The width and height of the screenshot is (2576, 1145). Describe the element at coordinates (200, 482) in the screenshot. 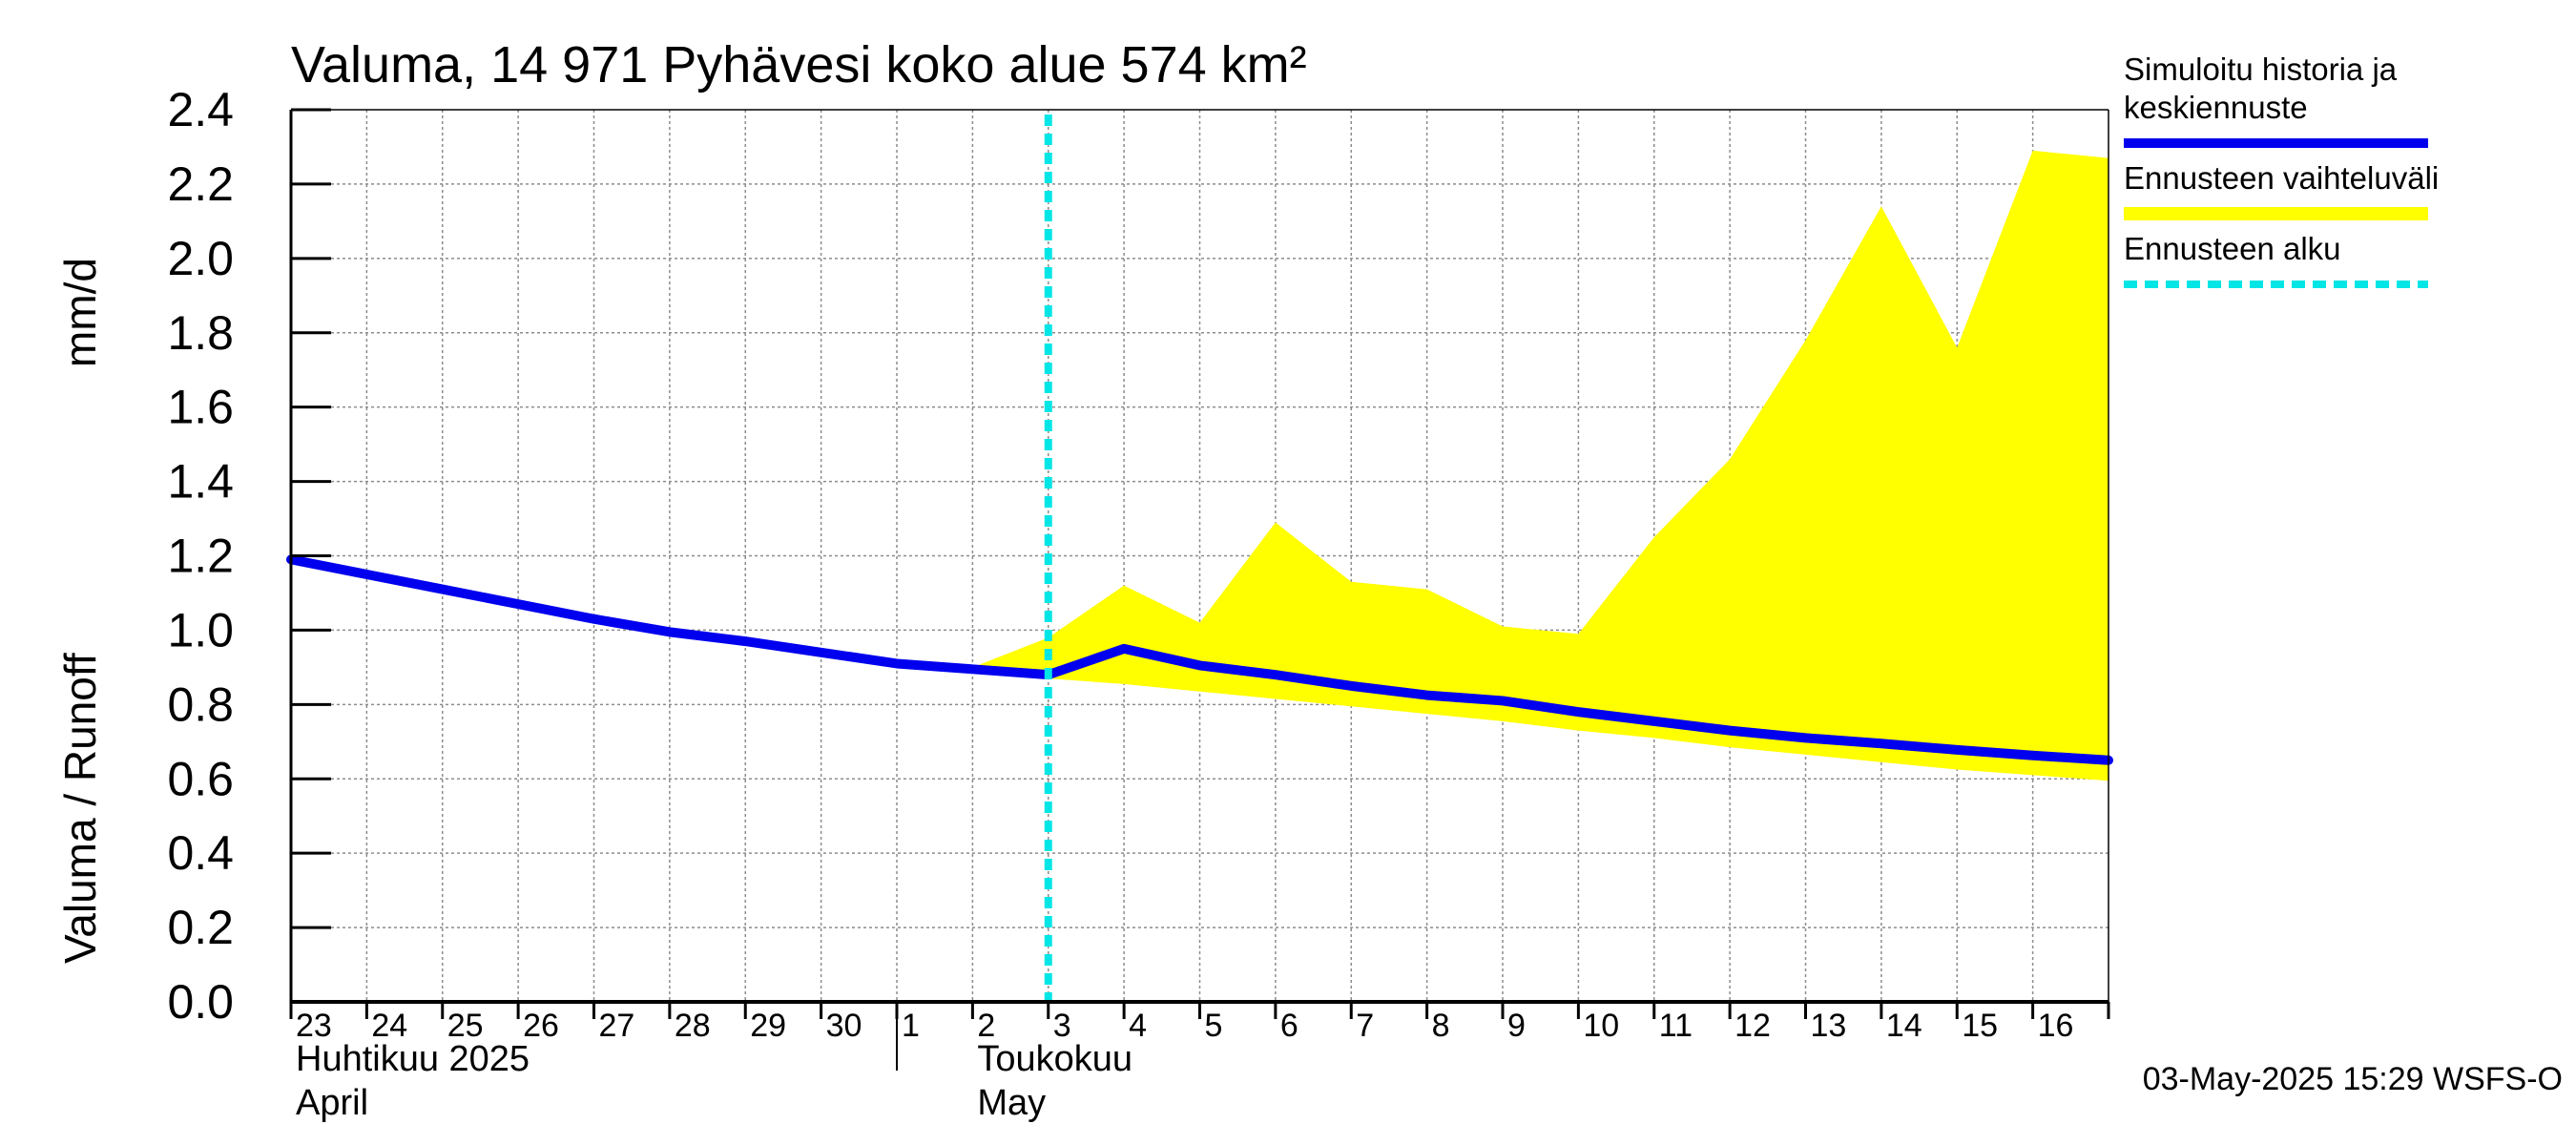

I see `y-tick-label: 1.4` at that location.